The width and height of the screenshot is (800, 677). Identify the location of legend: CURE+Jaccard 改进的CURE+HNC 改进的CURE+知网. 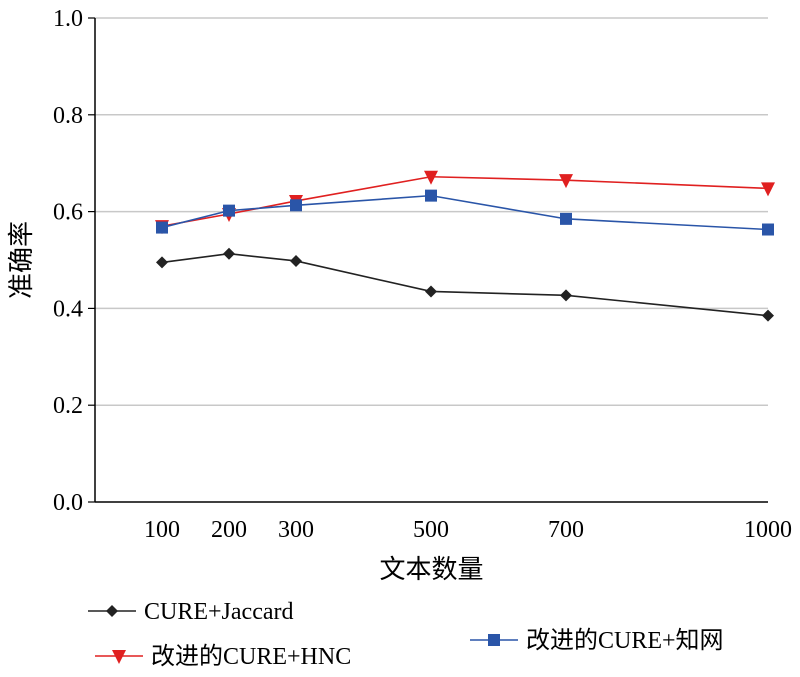
(406, 634).